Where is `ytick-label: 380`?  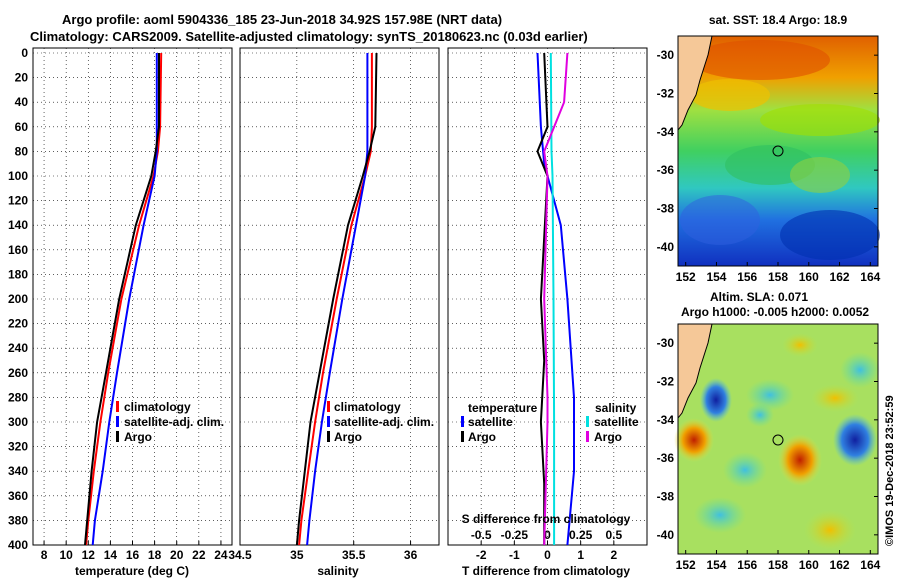 ytick-label: 380 is located at coordinates (18, 520).